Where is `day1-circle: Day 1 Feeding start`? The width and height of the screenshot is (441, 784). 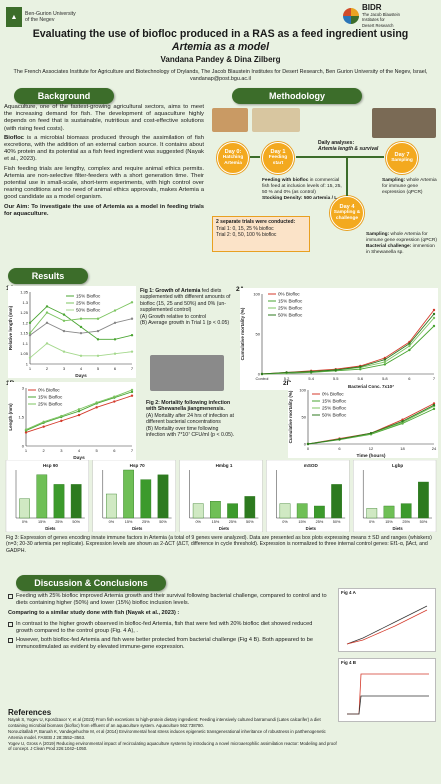 day1-circle: Day 1 Feeding start is located at coordinates (278, 158).